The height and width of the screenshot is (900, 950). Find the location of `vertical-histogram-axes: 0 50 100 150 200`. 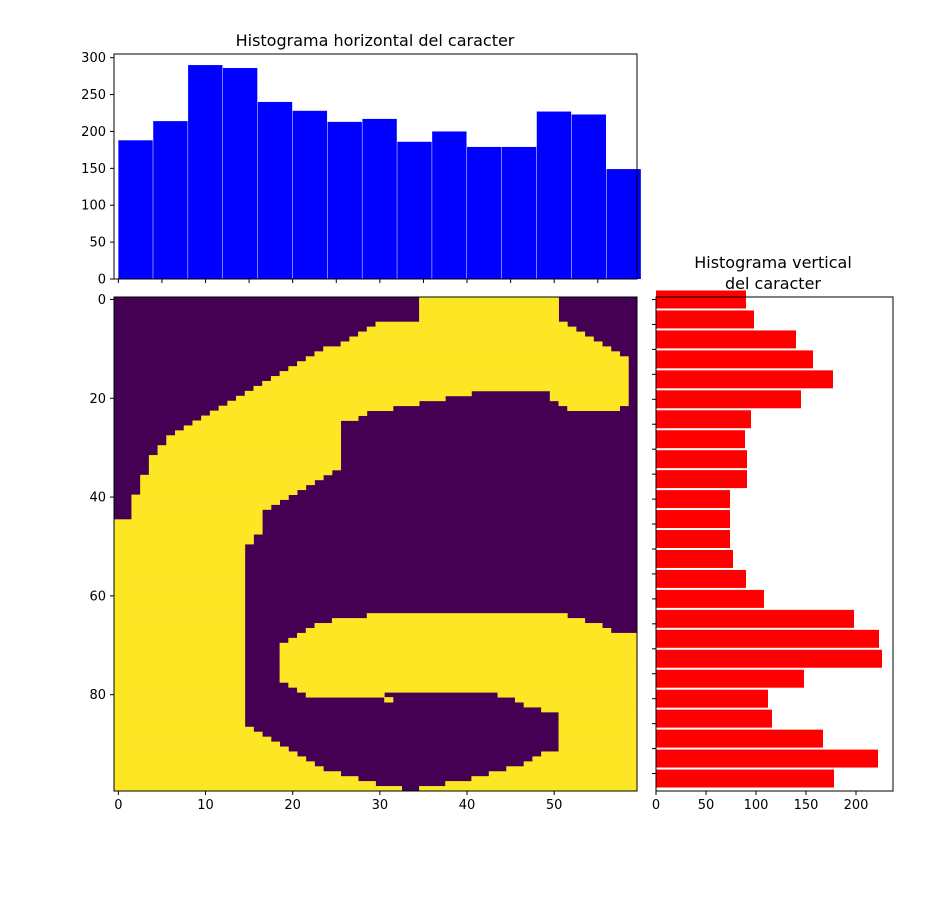

vertical-histogram-axes: 0 50 100 150 200 is located at coordinates (773, 554).